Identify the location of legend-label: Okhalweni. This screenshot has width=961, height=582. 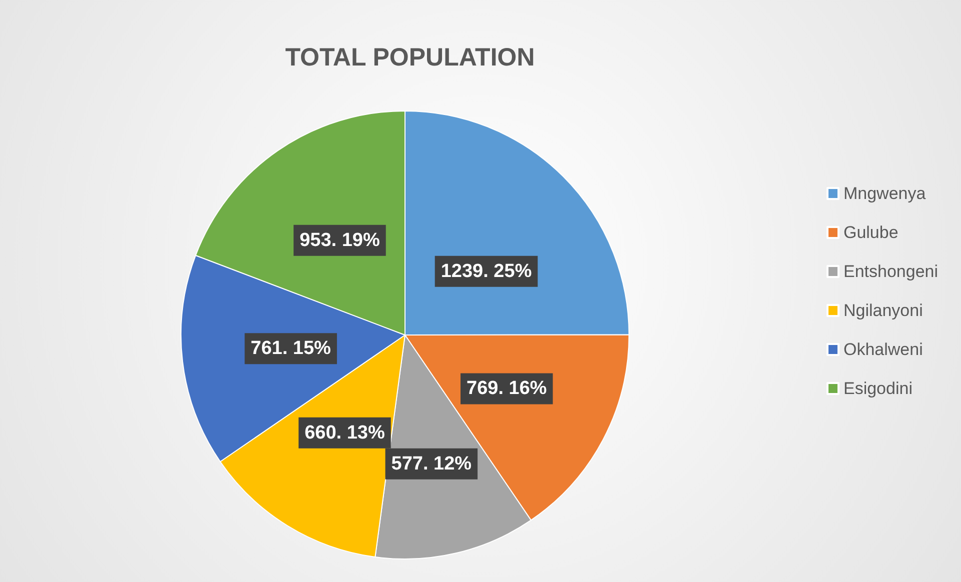
(883, 349).